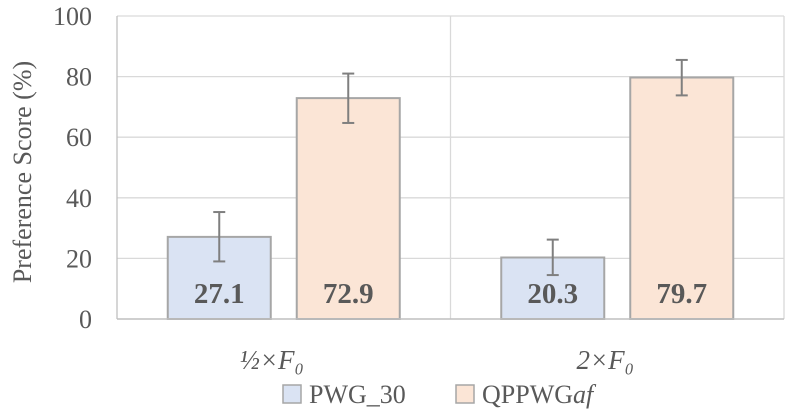  I want to click on data-labels: 27.1 72.9 20.3 79.7, so click(450, 294).